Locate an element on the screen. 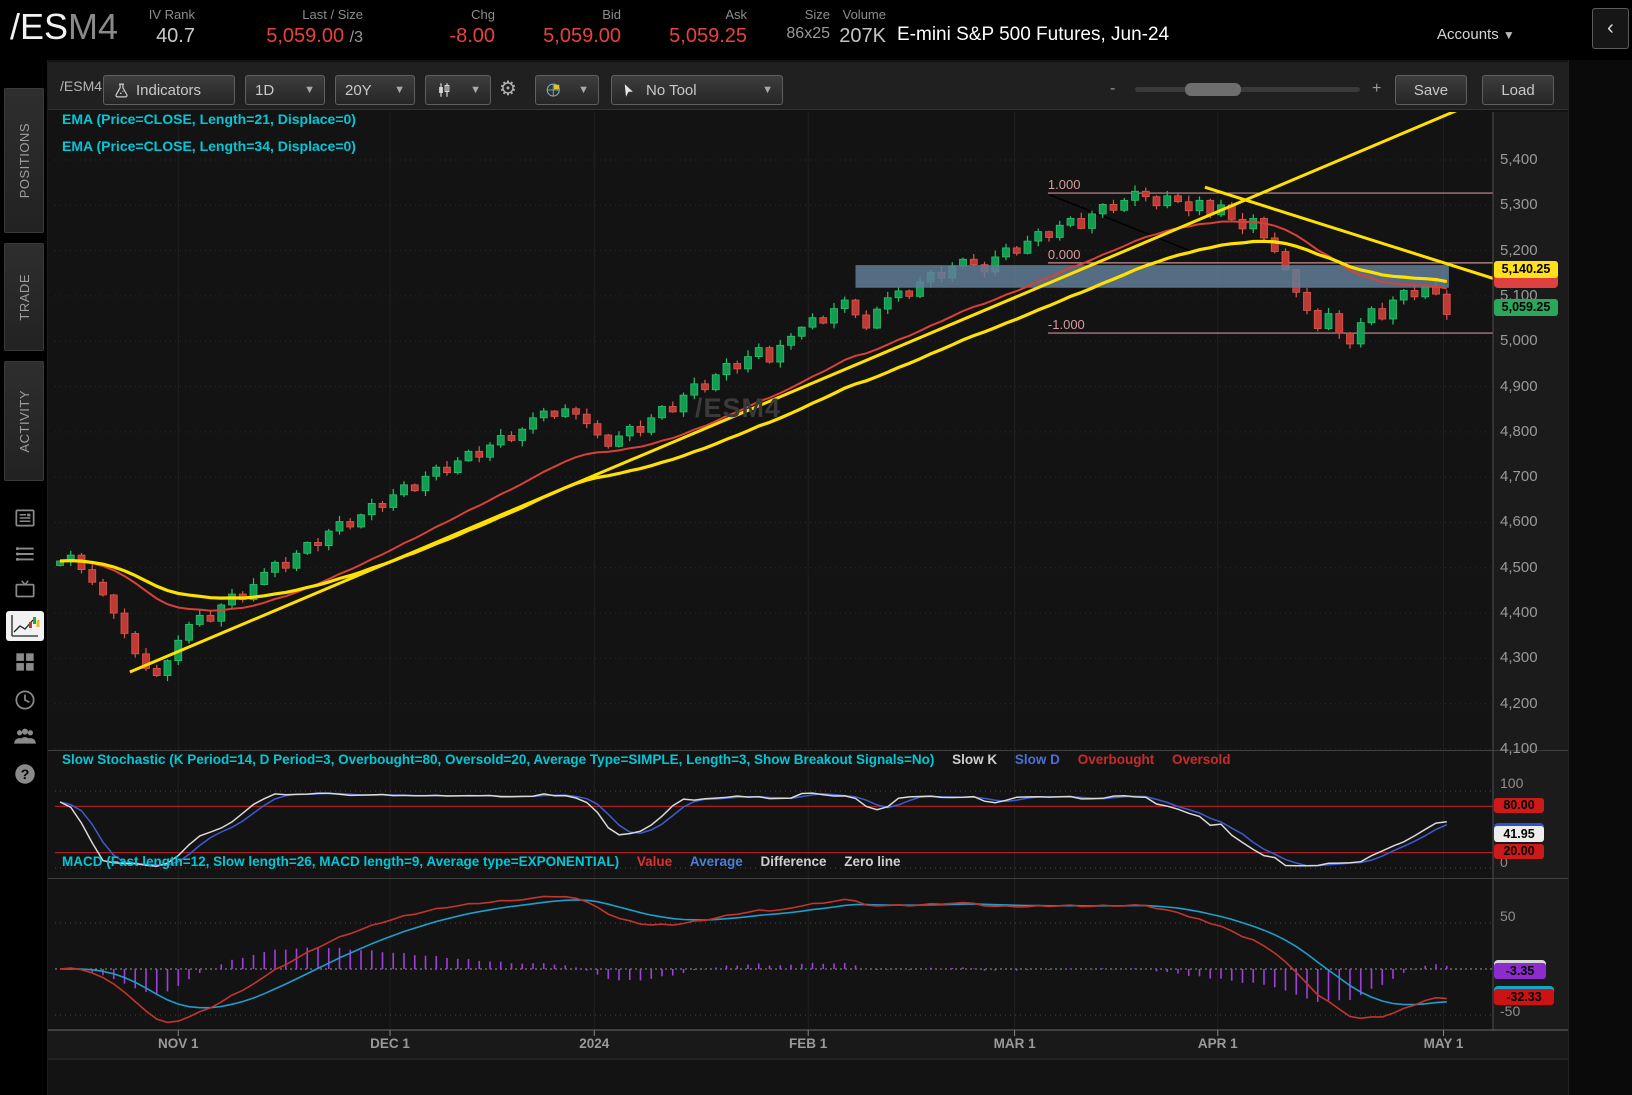 The image size is (1632, 1095). left-sidebar: POSITIONS TRADE ACTIVITY ? is located at coordinates (24, 577).